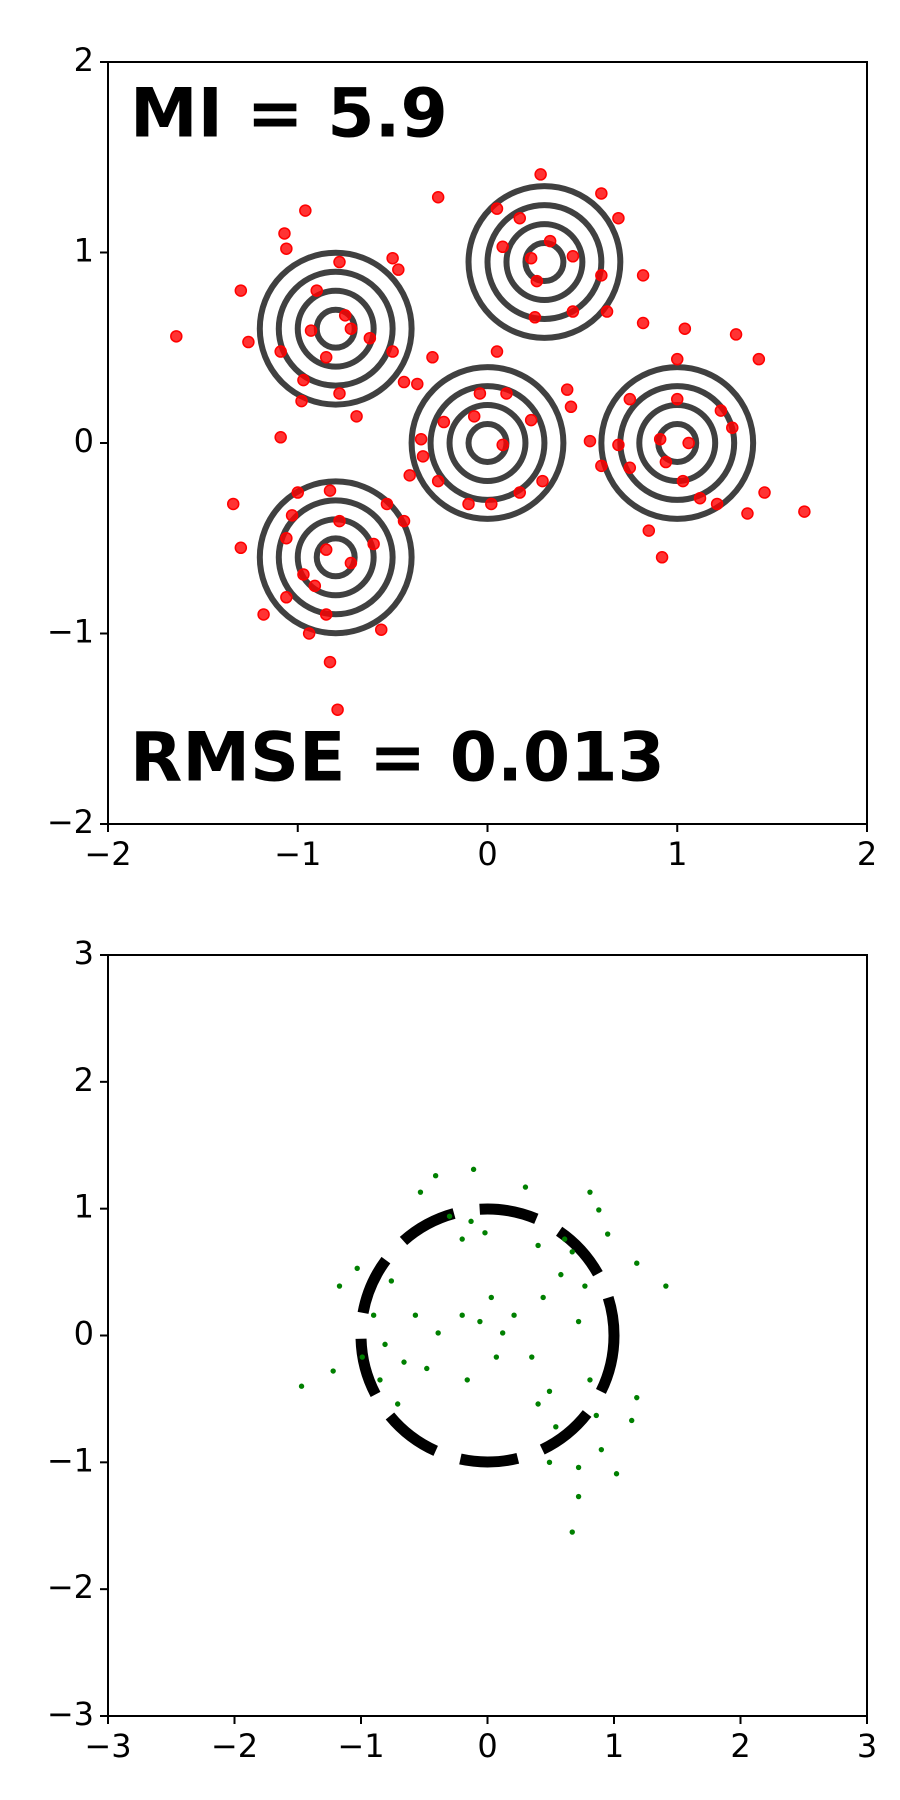  What do you see at coordinates (84, 251) in the screenshot?
I see `y-tick-label: 1` at bounding box center [84, 251].